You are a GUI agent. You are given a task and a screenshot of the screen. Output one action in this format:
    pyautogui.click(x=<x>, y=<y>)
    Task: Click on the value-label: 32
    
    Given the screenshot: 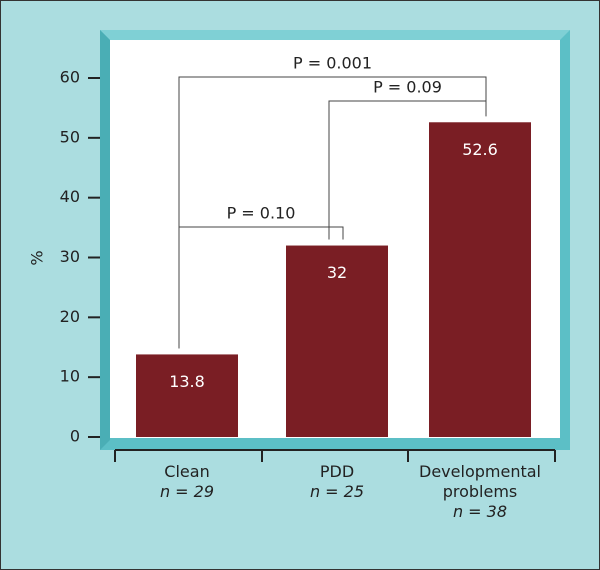 What is the action you would take?
    pyautogui.click(x=337, y=272)
    